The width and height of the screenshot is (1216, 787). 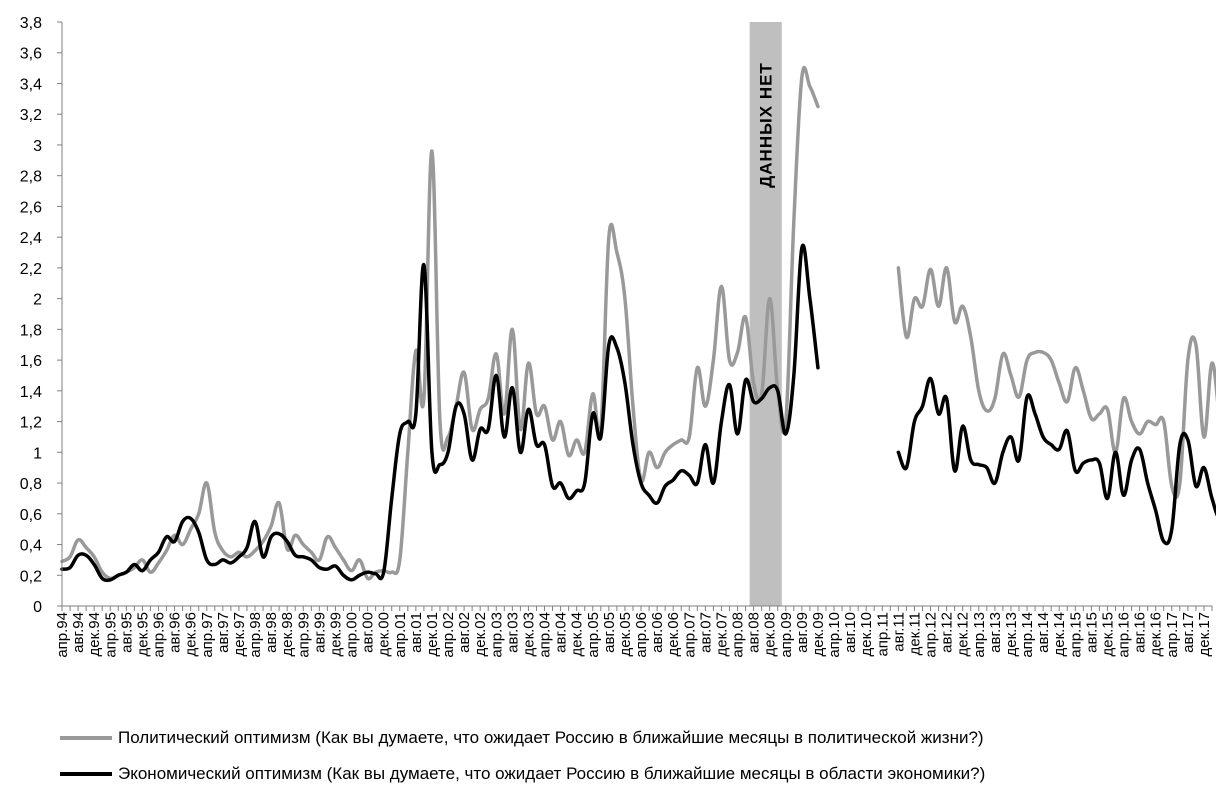 I want to click on legend-swatch-political, so click(x=86, y=738).